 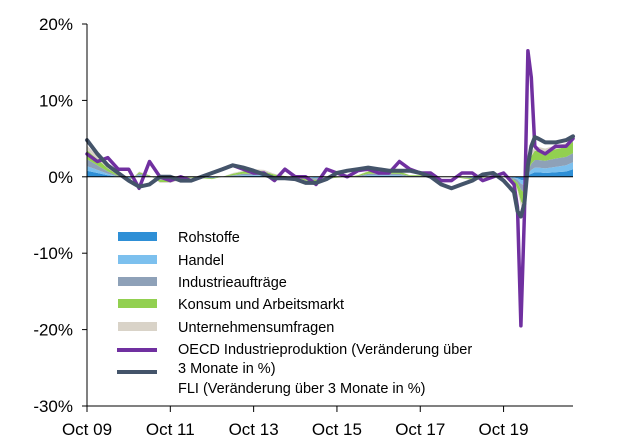 What do you see at coordinates (53, 253) in the screenshot?
I see `y-tick-label: -10%` at bounding box center [53, 253].